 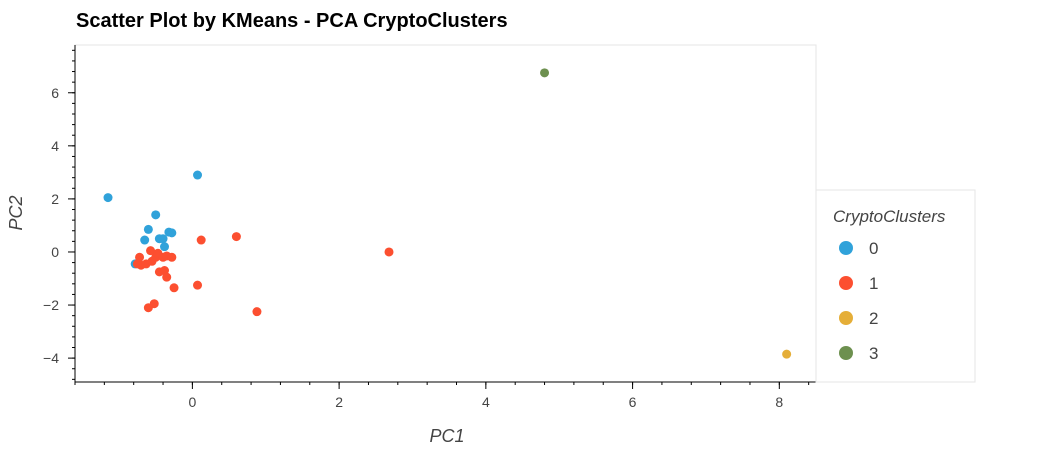 What do you see at coordinates (779, 402) in the screenshot?
I see `x-tick-label: 8` at bounding box center [779, 402].